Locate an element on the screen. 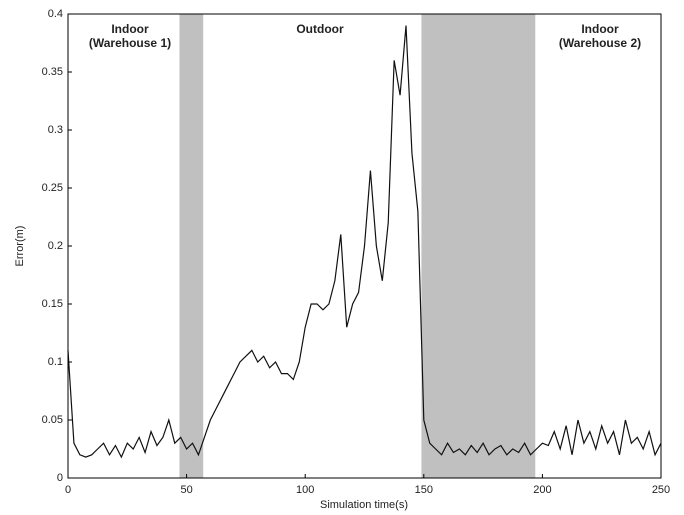 Image resolution: width=684 pixels, height=515 pixels. y-tick-label: 0.15 is located at coordinates (52, 304).